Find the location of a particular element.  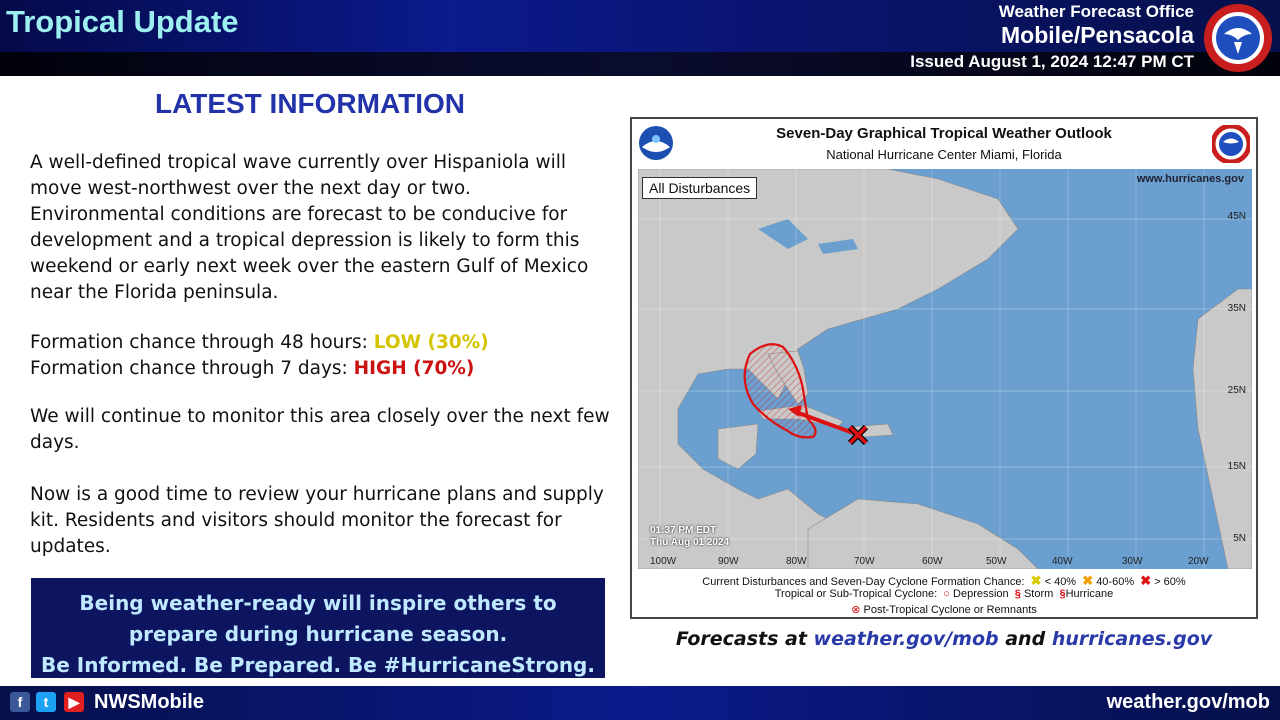

legend-row-post: ⊗ Post-Tropical Cyclone or Remnants is located at coordinates (944, 609).